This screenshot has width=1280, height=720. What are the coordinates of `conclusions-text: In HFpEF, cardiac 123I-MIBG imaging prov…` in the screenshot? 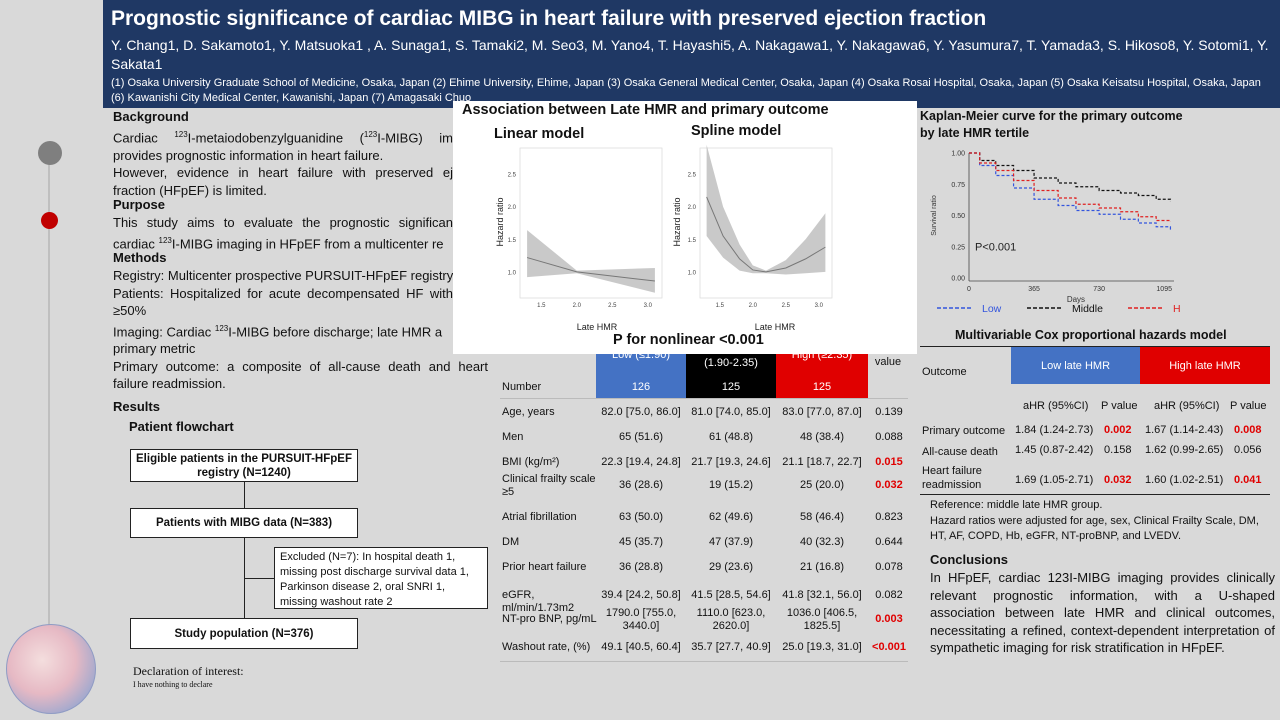 It's located at (1102, 612).